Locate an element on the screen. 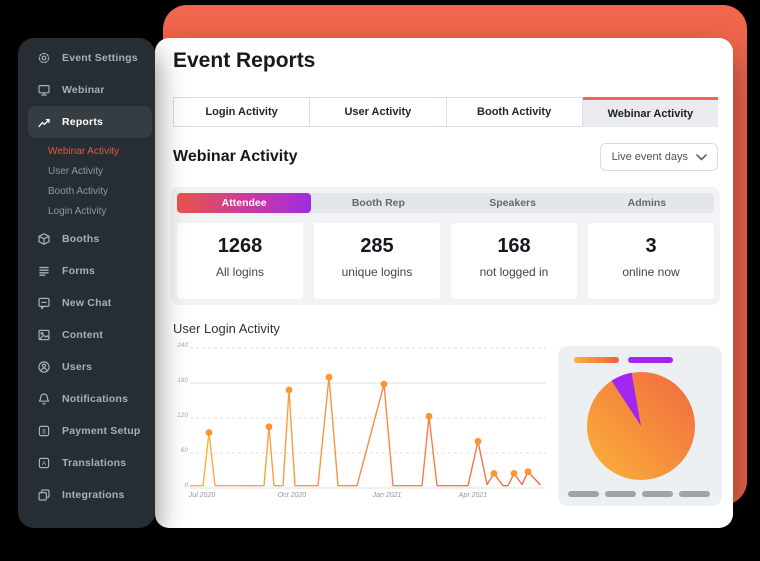 This screenshot has width=760, height=561. sidebar-item-webinar: Webinar is located at coordinates (86, 90).